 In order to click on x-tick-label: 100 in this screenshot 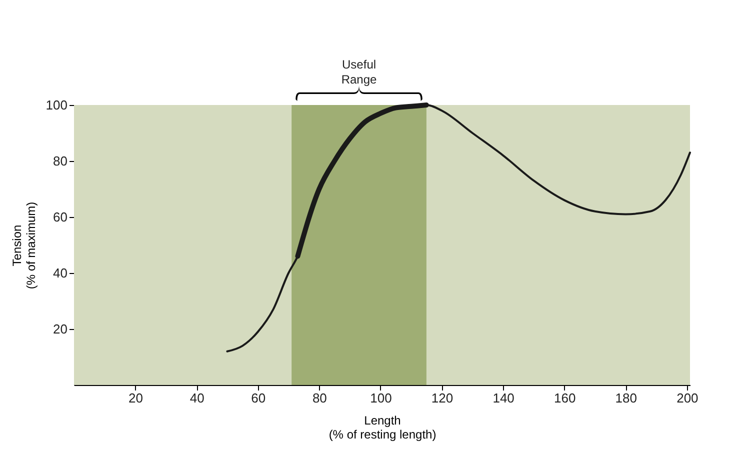, I will do `click(381, 398)`.